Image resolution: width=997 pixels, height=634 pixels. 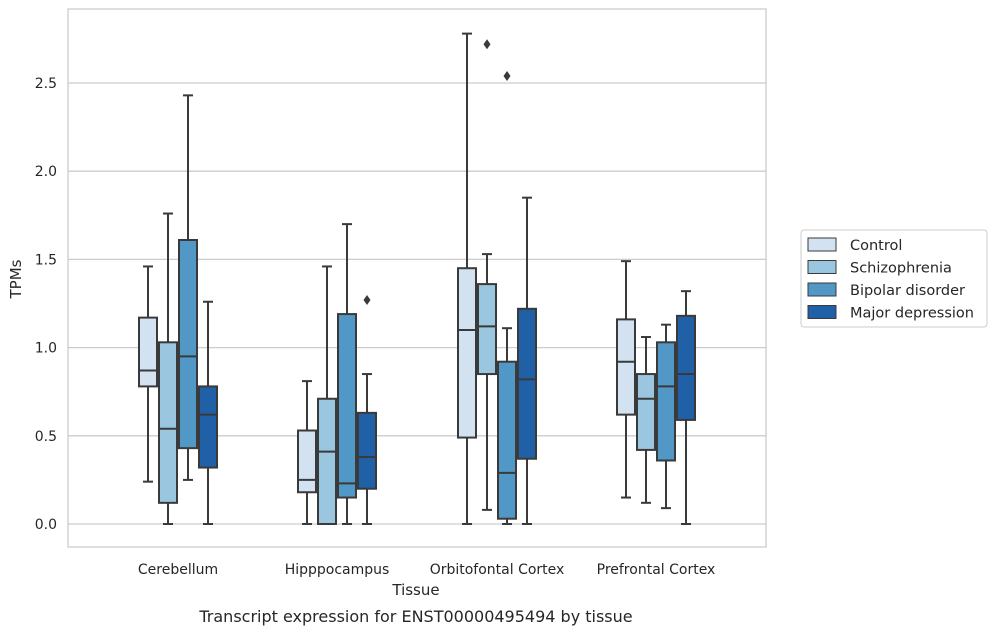 I want to click on legend-frame, so click(x=894, y=278).